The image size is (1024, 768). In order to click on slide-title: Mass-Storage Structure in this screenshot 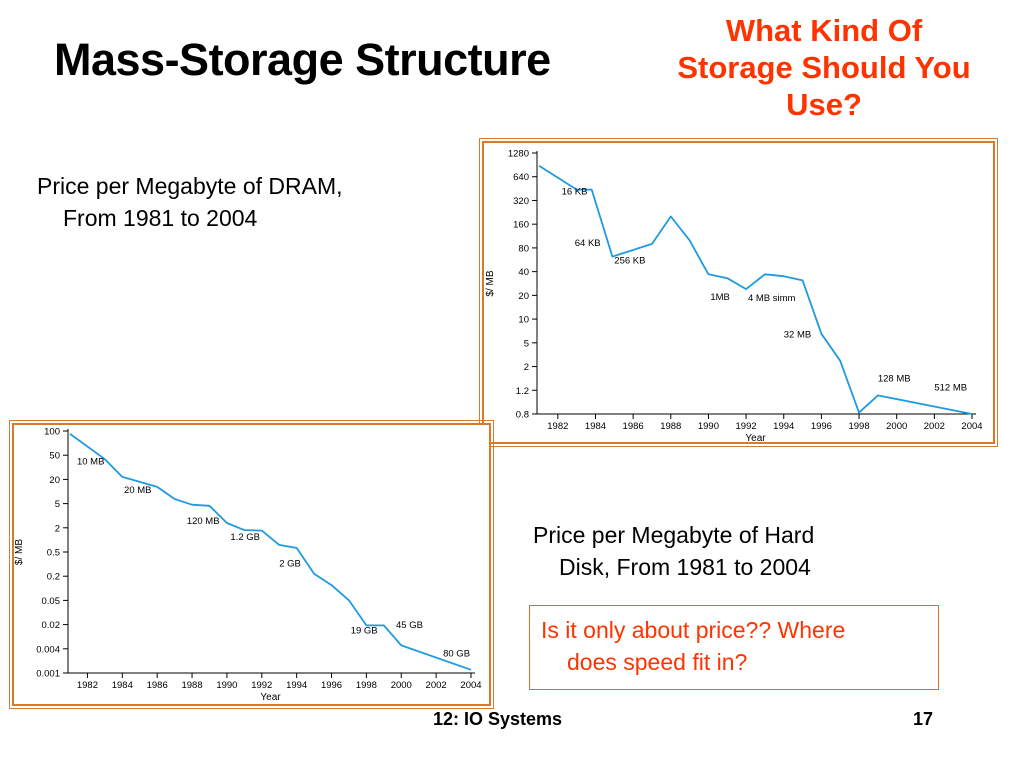, I will do `click(302, 59)`.